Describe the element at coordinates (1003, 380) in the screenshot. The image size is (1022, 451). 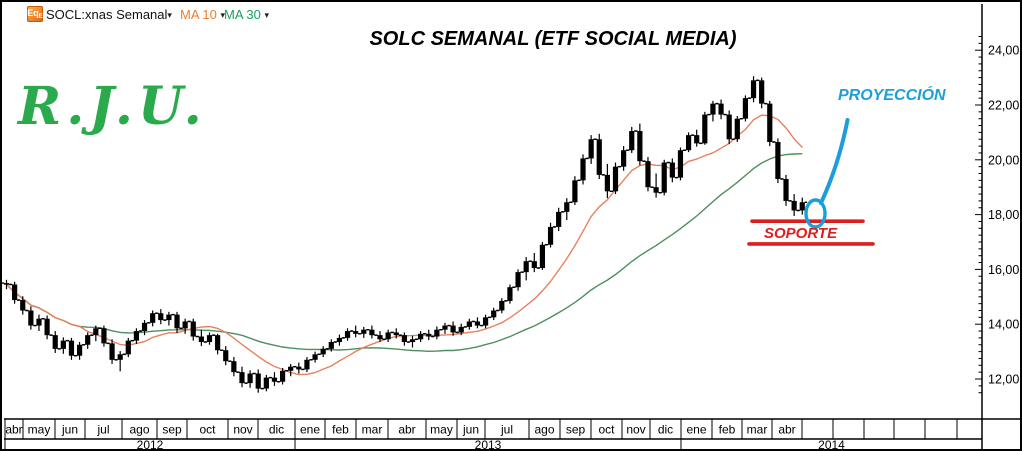
I see `price-tick-label: 12,00` at that location.